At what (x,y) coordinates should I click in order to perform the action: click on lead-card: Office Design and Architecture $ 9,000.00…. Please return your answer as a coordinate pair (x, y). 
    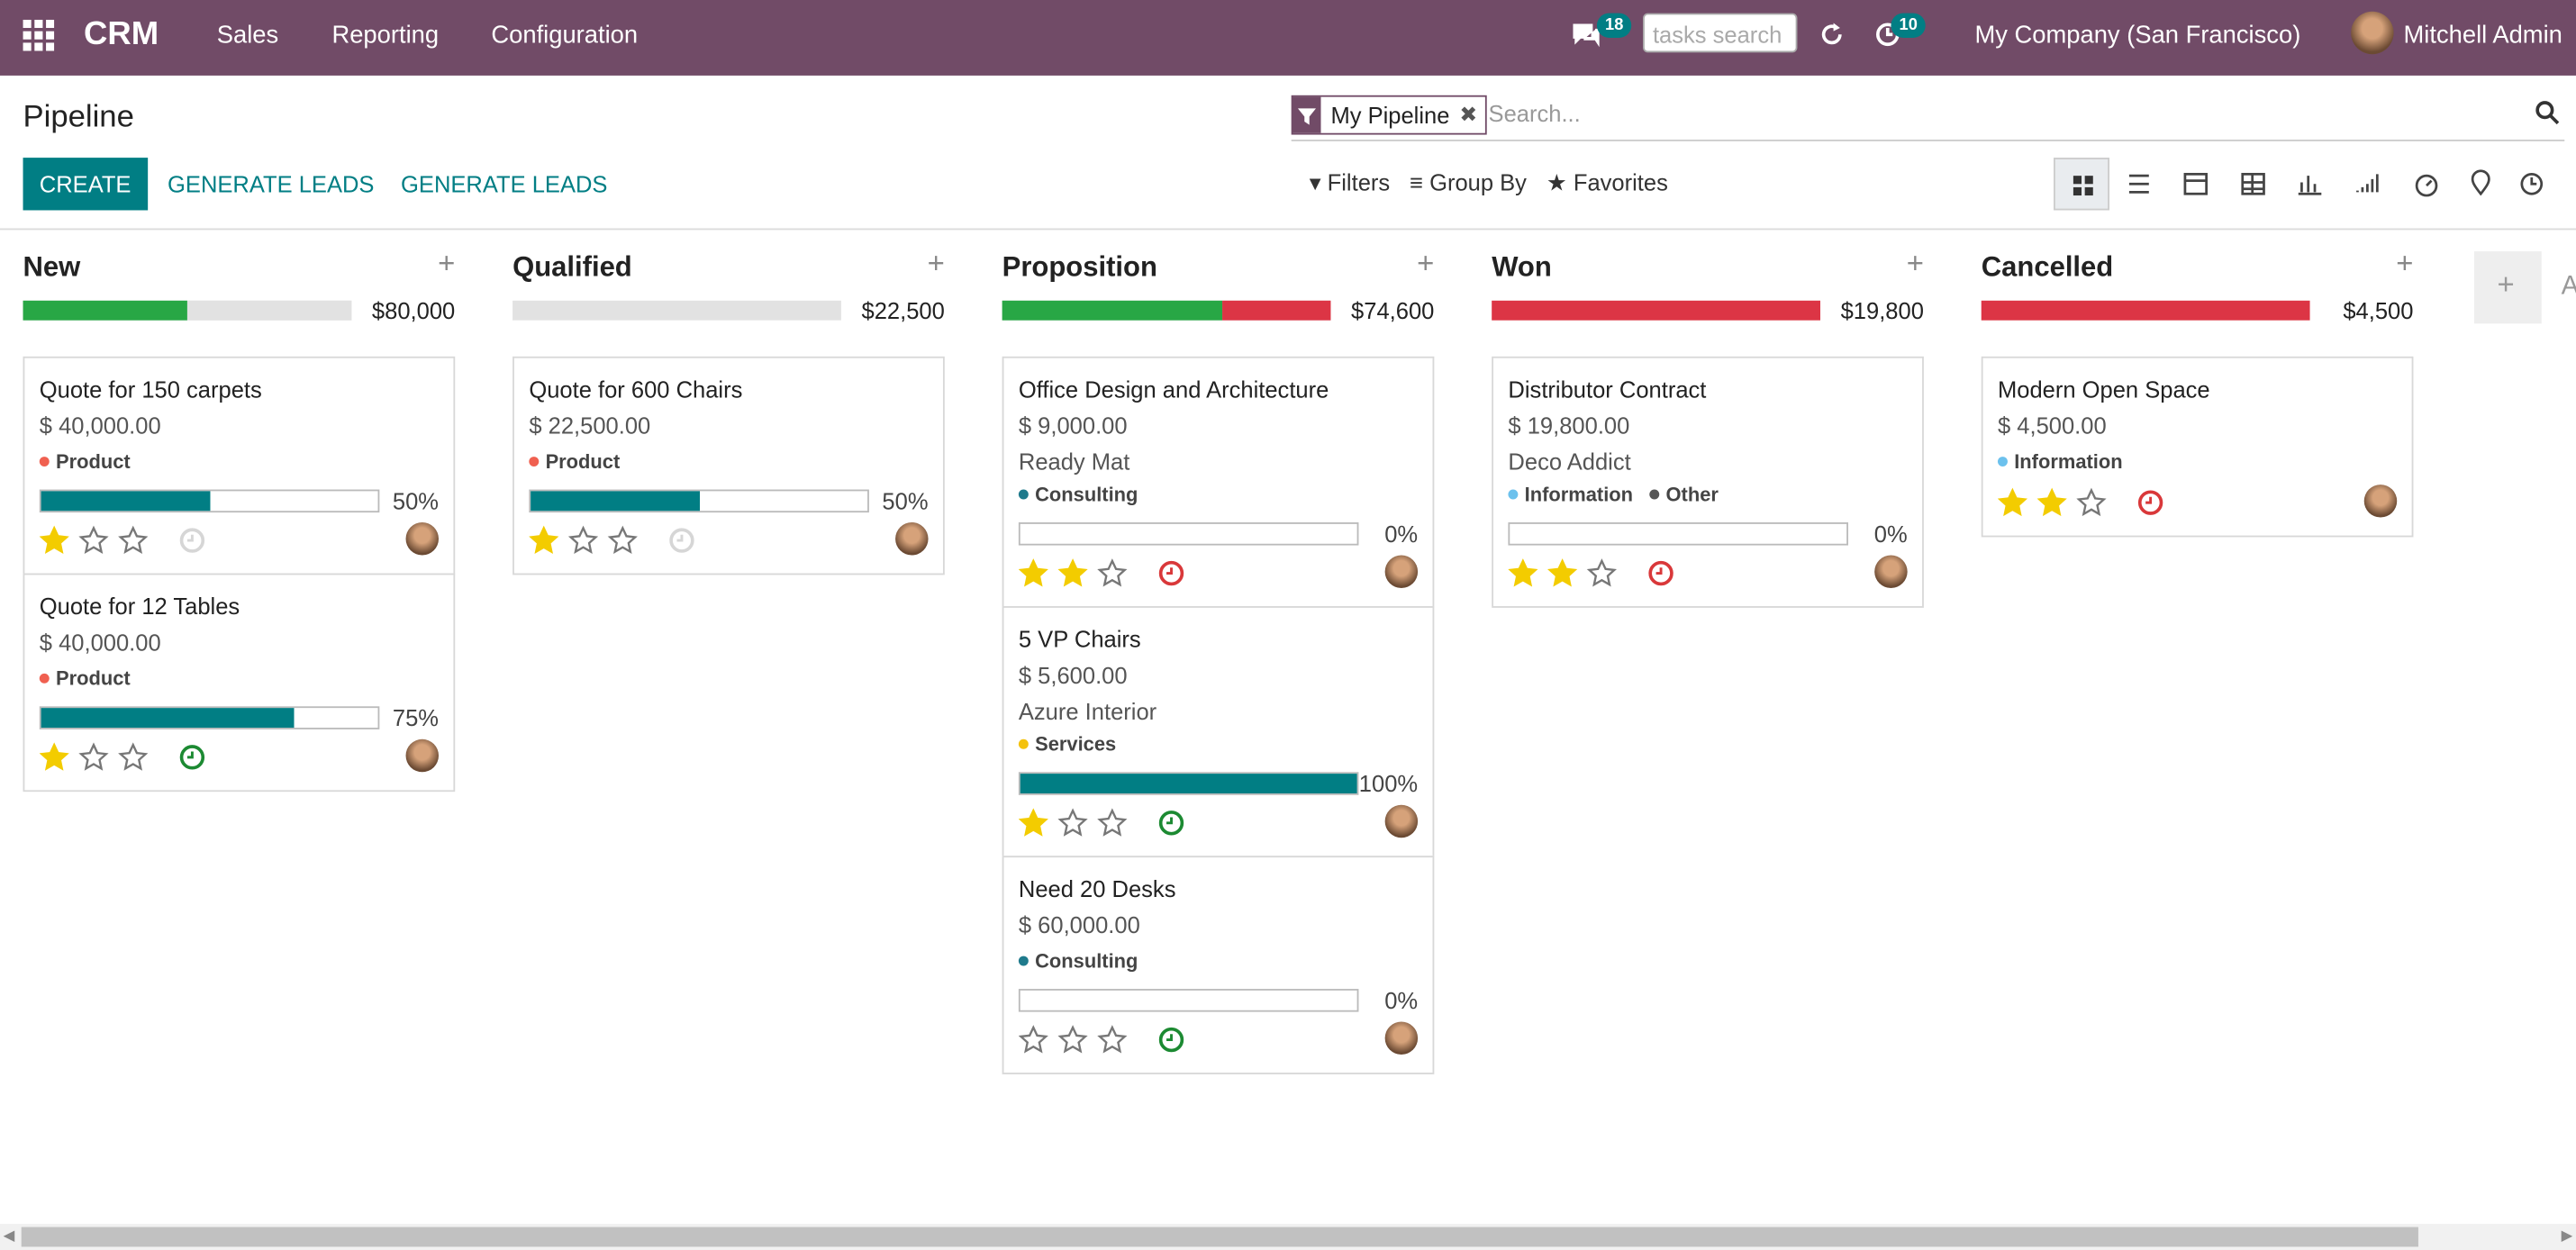
    Looking at the image, I should click on (1218, 482).